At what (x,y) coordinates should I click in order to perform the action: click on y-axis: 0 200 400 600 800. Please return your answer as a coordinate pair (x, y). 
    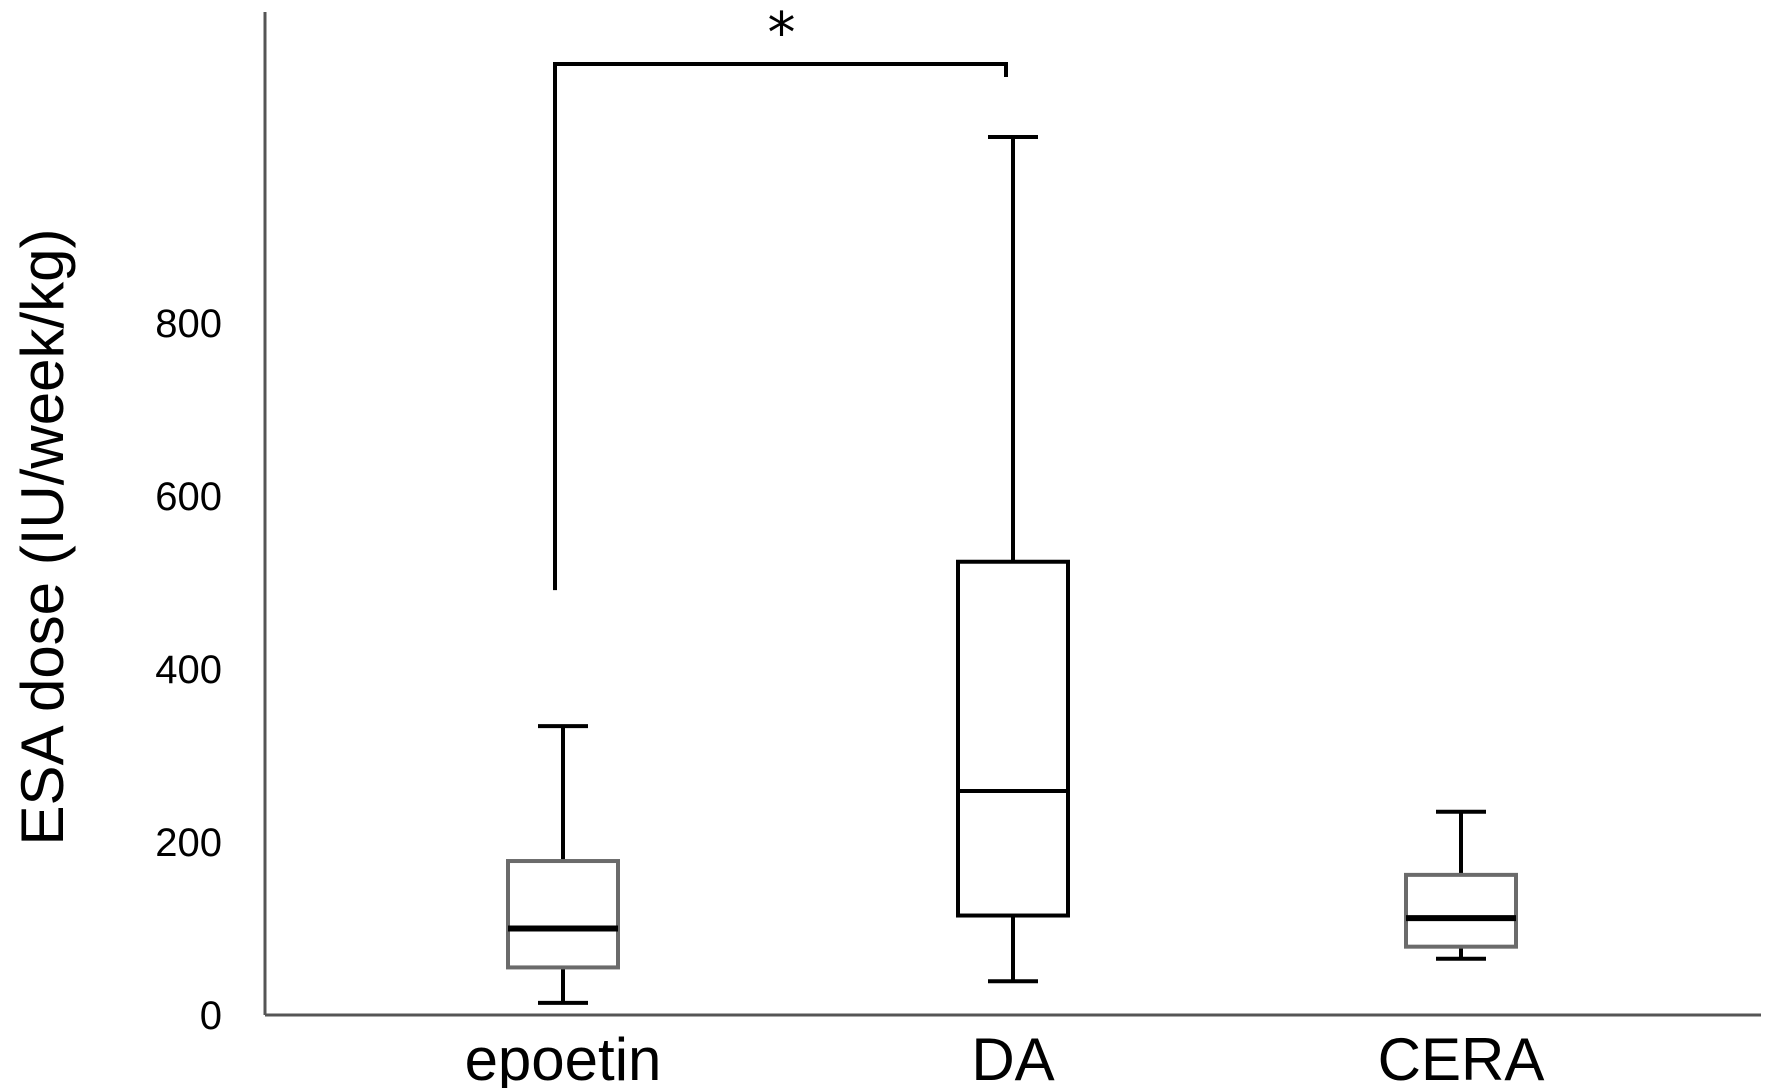
    Looking at the image, I should click on (211, 525).